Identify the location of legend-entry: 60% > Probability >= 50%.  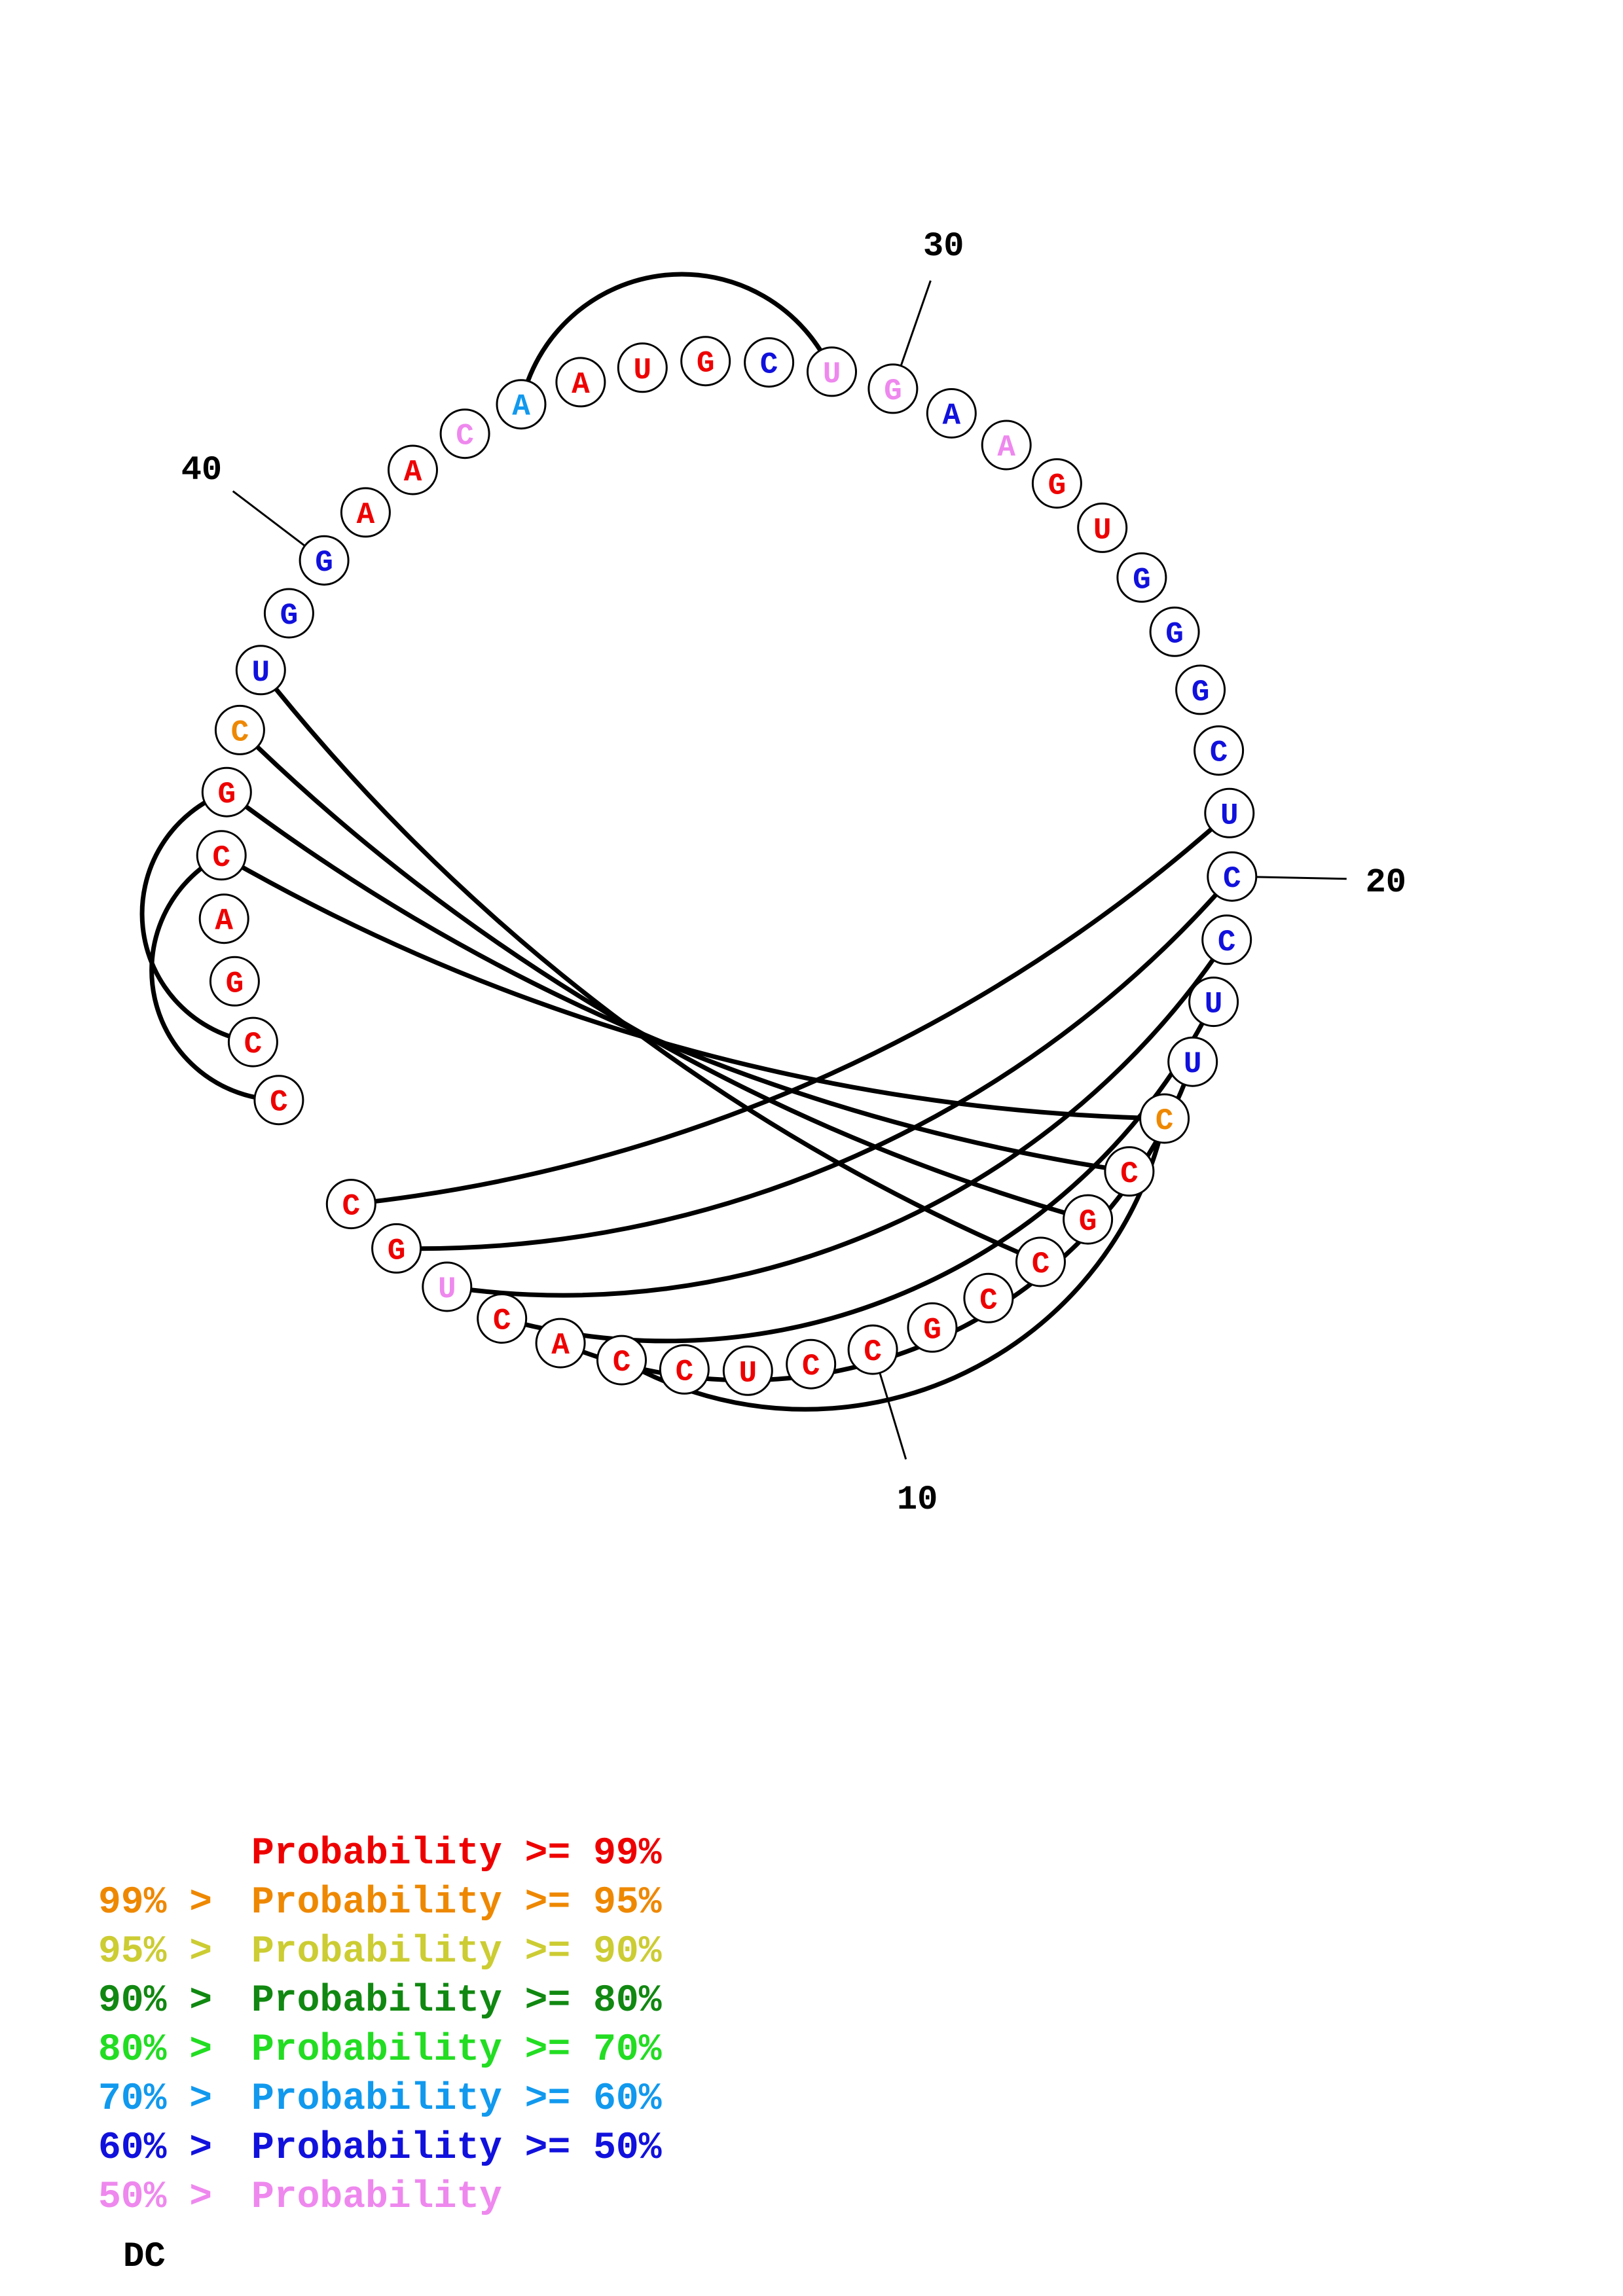
(380, 2149).